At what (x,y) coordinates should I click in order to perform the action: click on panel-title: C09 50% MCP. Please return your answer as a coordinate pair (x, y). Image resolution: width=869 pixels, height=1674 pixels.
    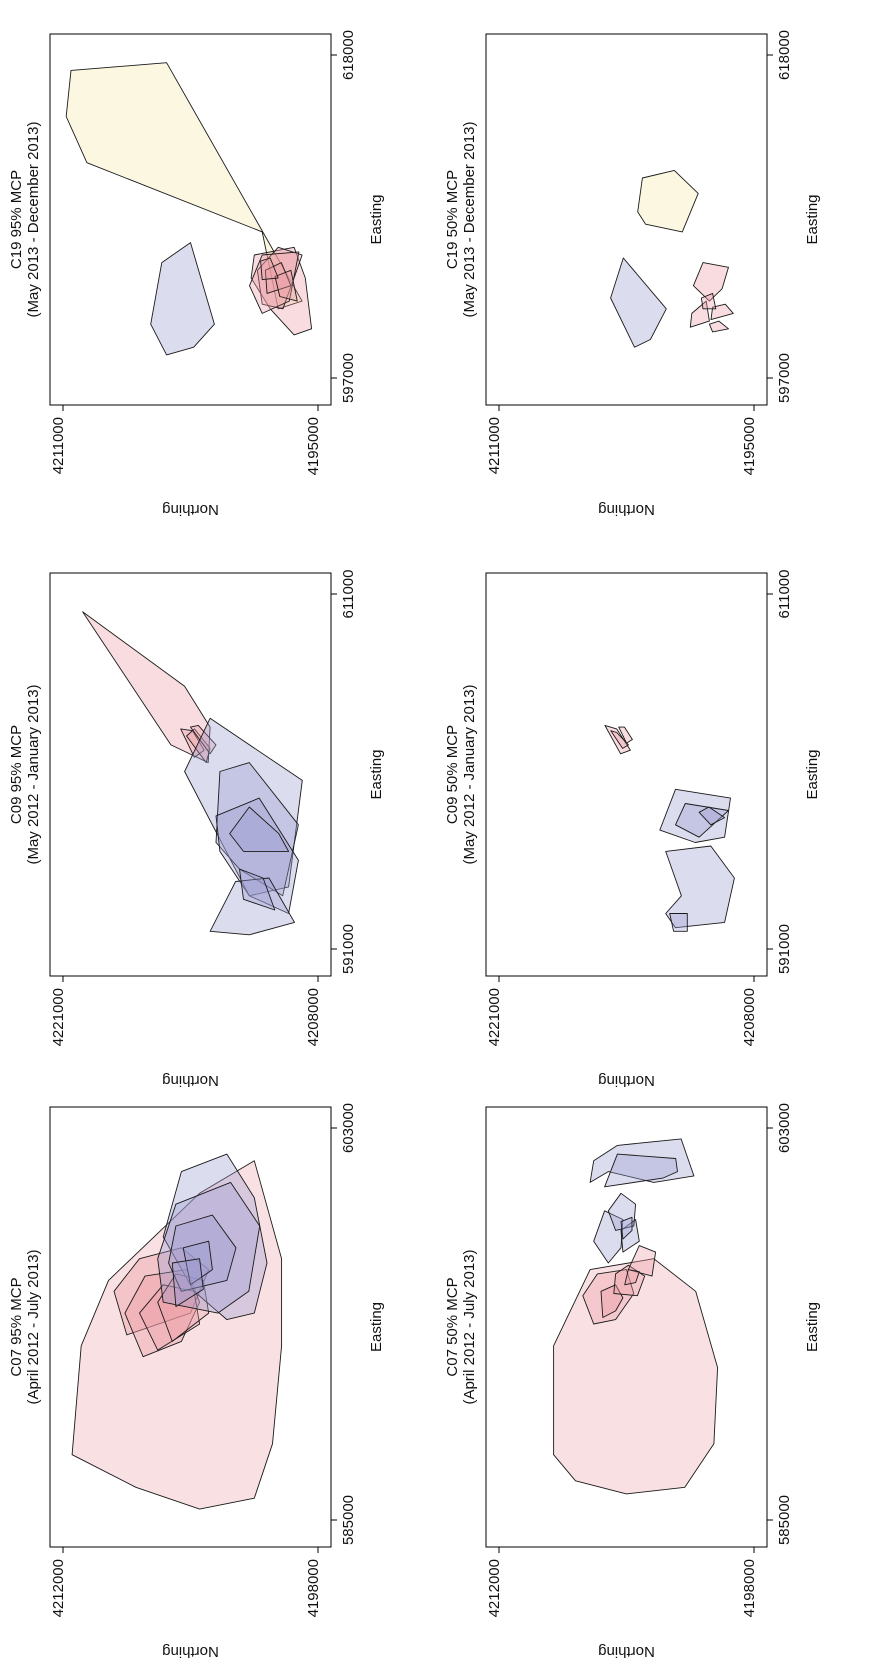
    Looking at the image, I should click on (452, 774).